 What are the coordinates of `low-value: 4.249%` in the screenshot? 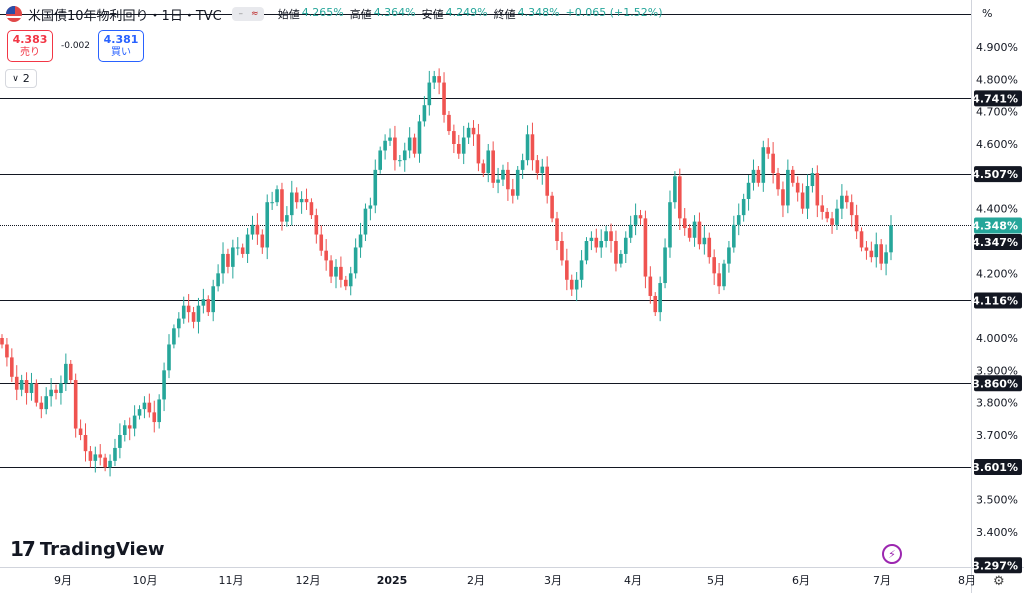 It's located at (466, 12).